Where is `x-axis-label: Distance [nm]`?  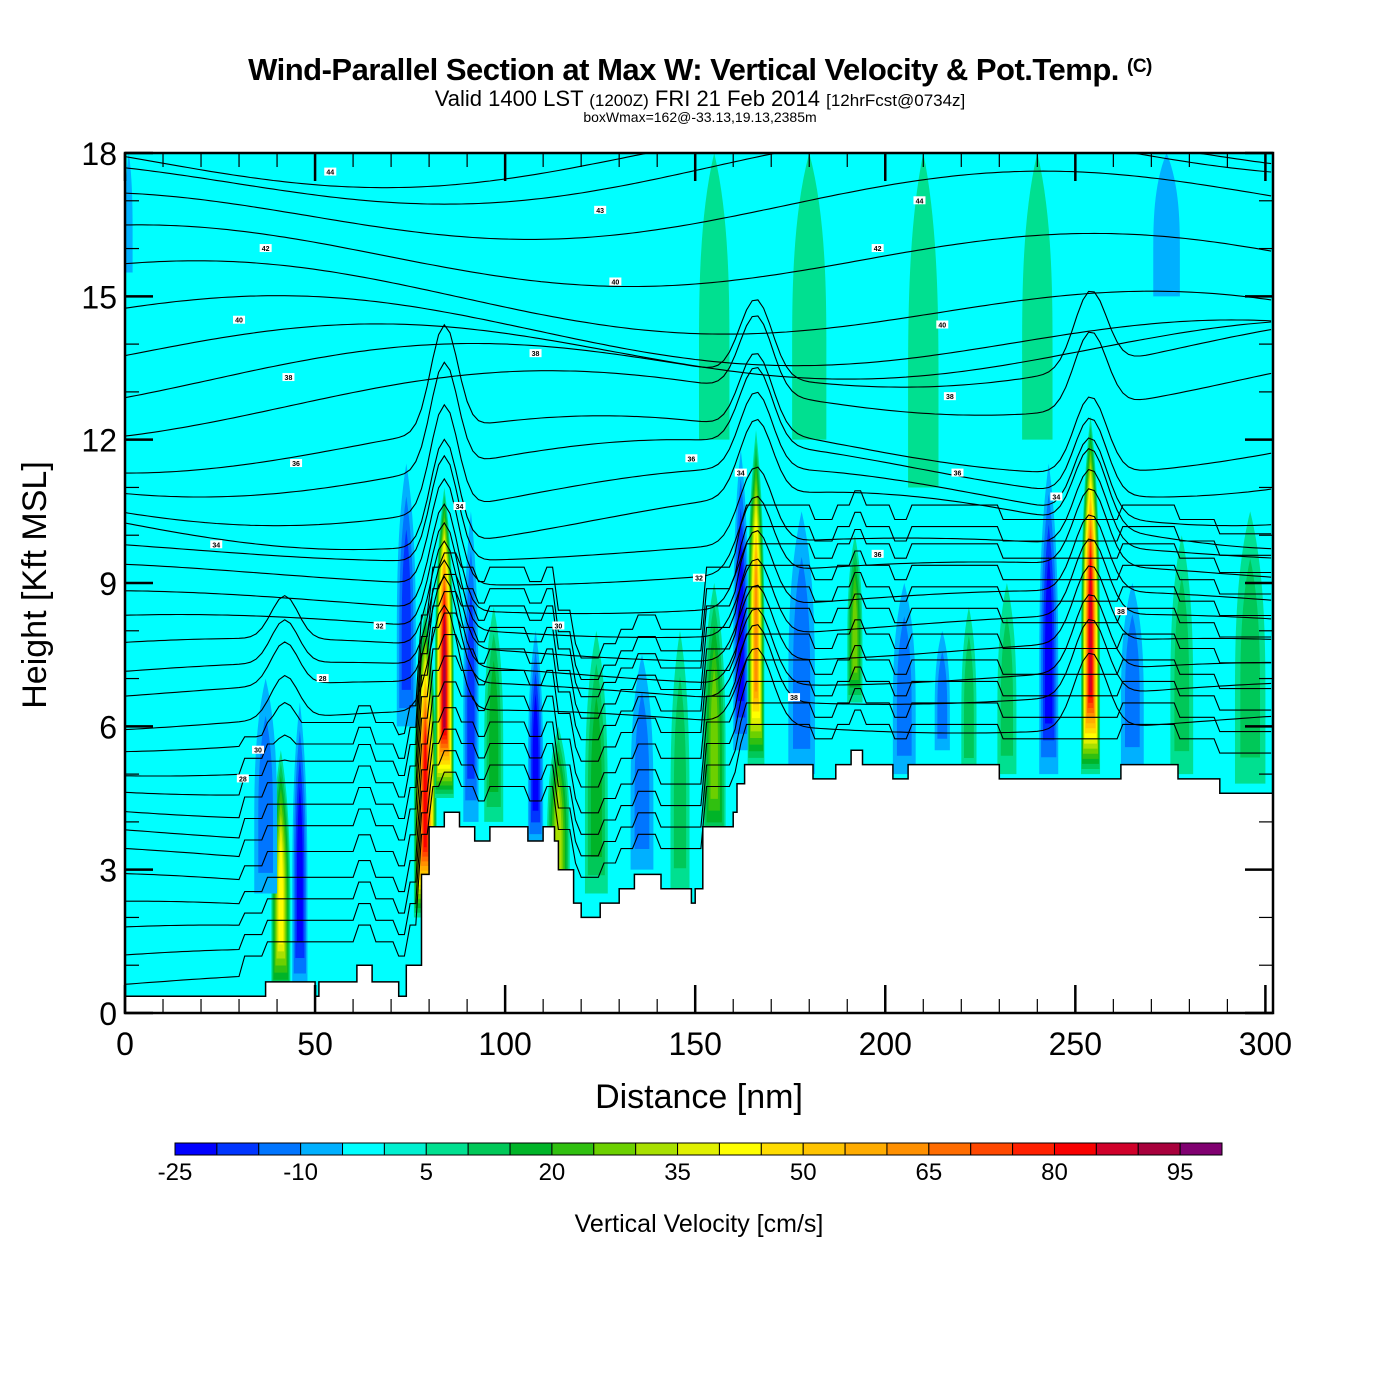 x-axis-label: Distance [nm] is located at coordinates (699, 1097).